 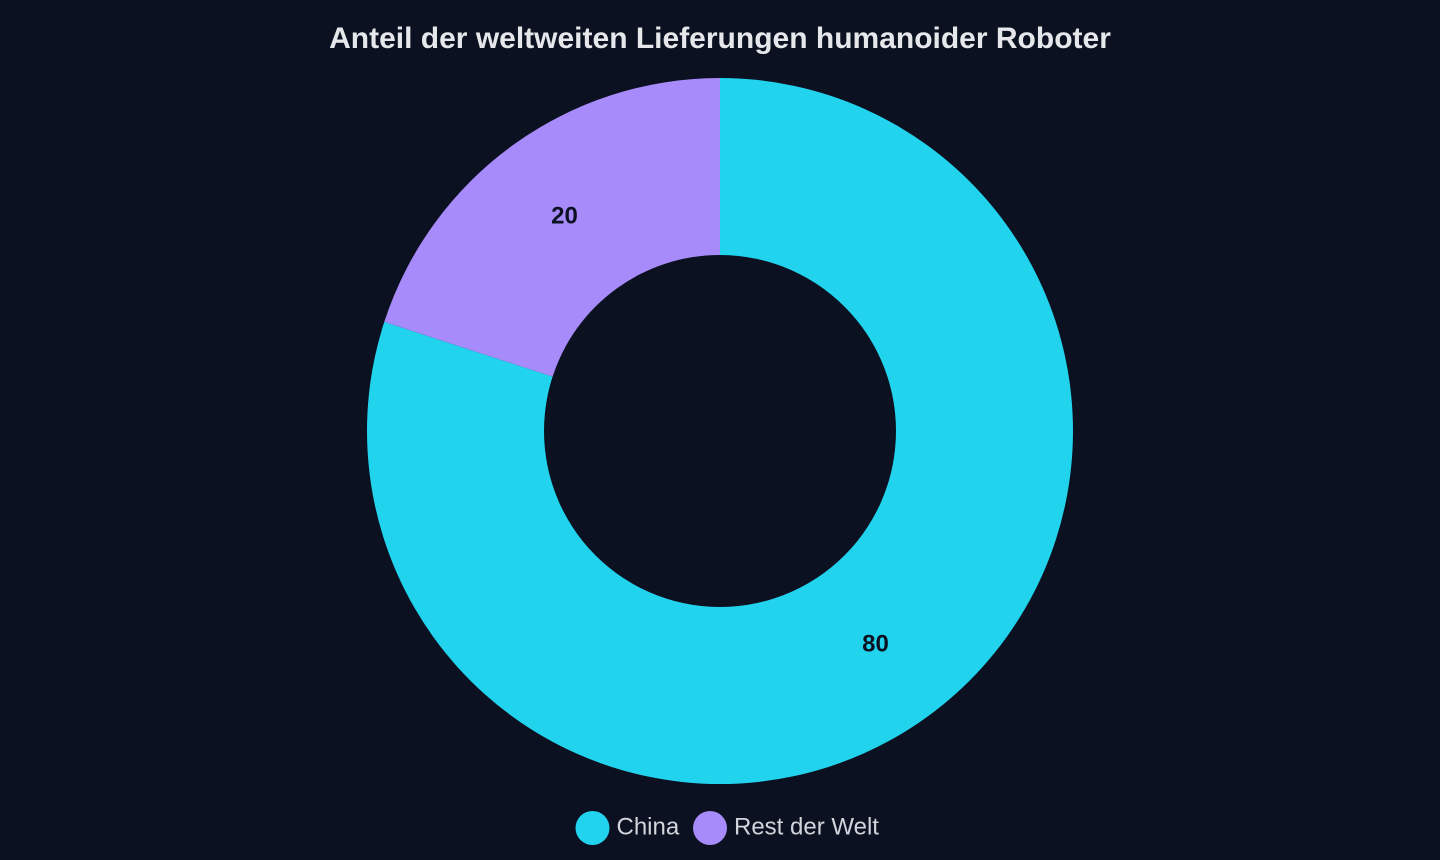 I want to click on legend-label: China, so click(x=648, y=826).